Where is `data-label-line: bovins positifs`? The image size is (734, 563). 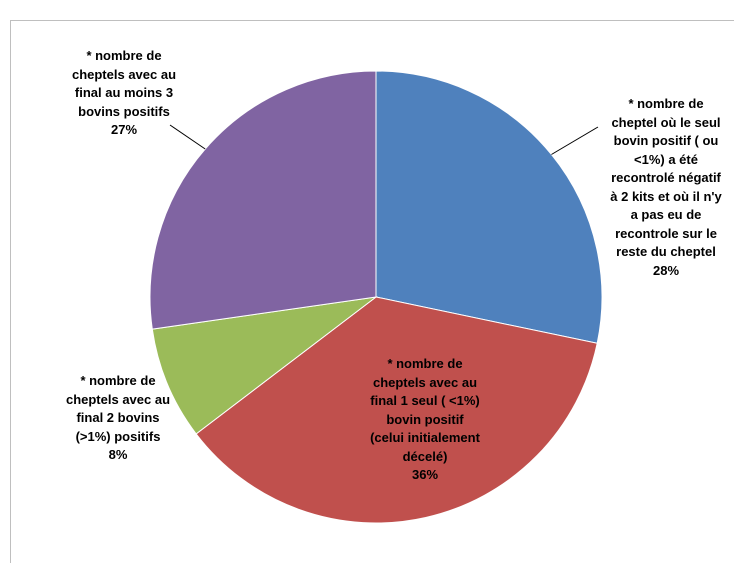
data-label-line: bovins positifs is located at coordinates (124, 111).